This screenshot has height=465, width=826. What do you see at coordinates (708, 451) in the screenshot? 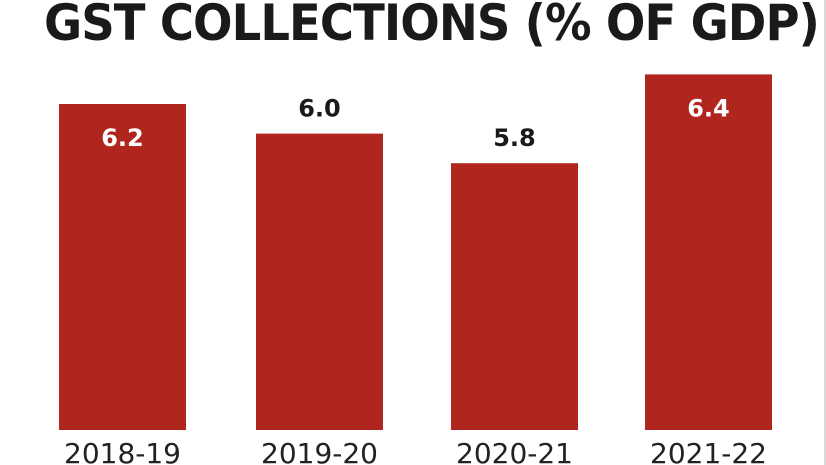
I see `x-tick-2021-22: 2021-22` at bounding box center [708, 451].